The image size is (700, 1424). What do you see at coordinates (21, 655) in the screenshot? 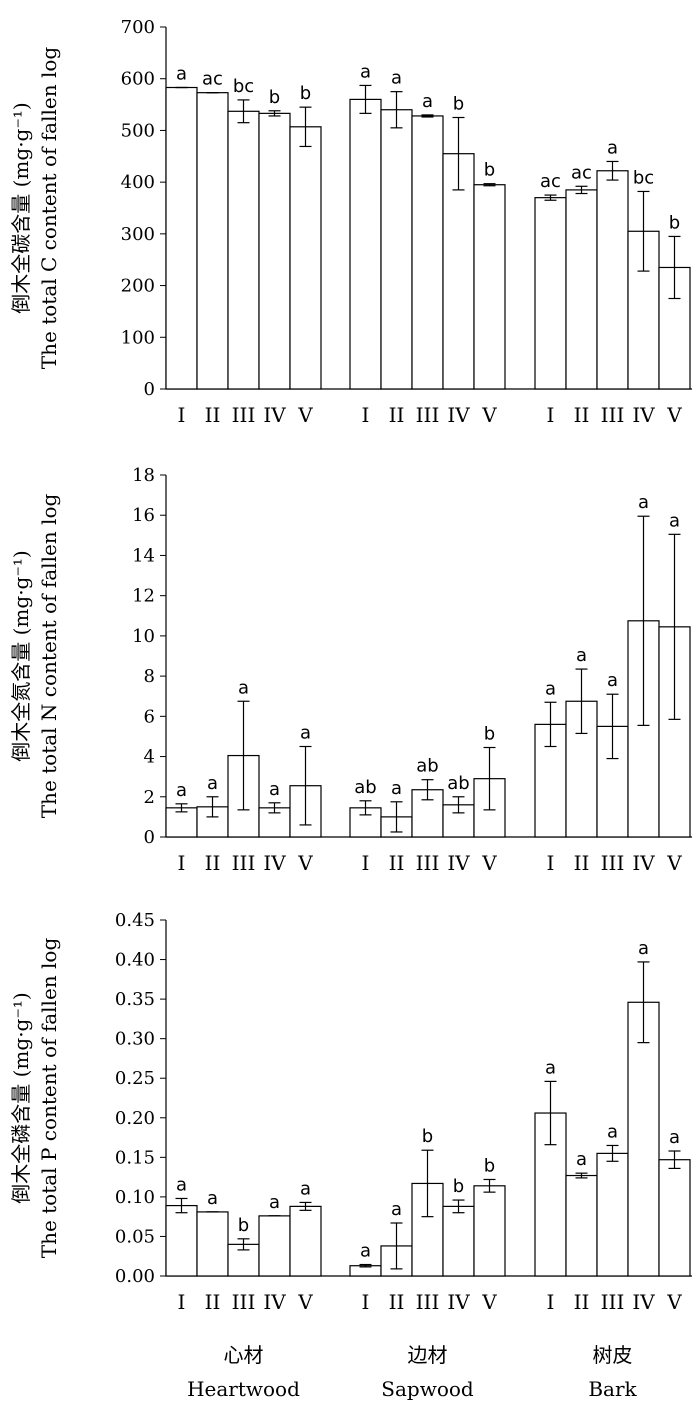
I see `y-axis-title-cn: 倒木全氮含量 (mg·g⁻¹)` at bounding box center [21, 655].